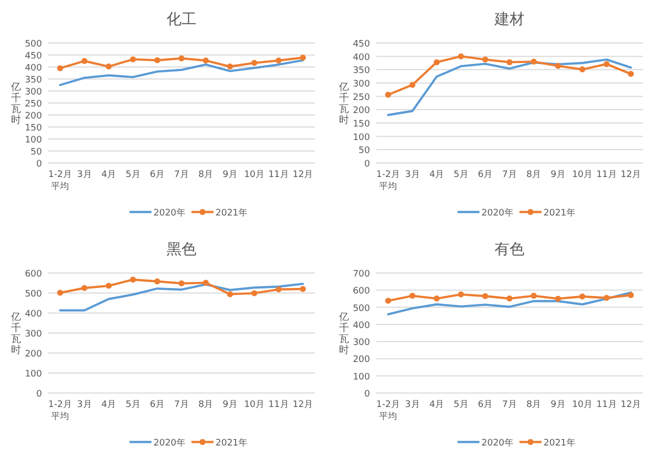 Image resolution: width=656 pixels, height=460 pixels. What do you see at coordinates (33, 57) in the screenshot?
I see `y-tick-label: 450` at bounding box center [33, 57].